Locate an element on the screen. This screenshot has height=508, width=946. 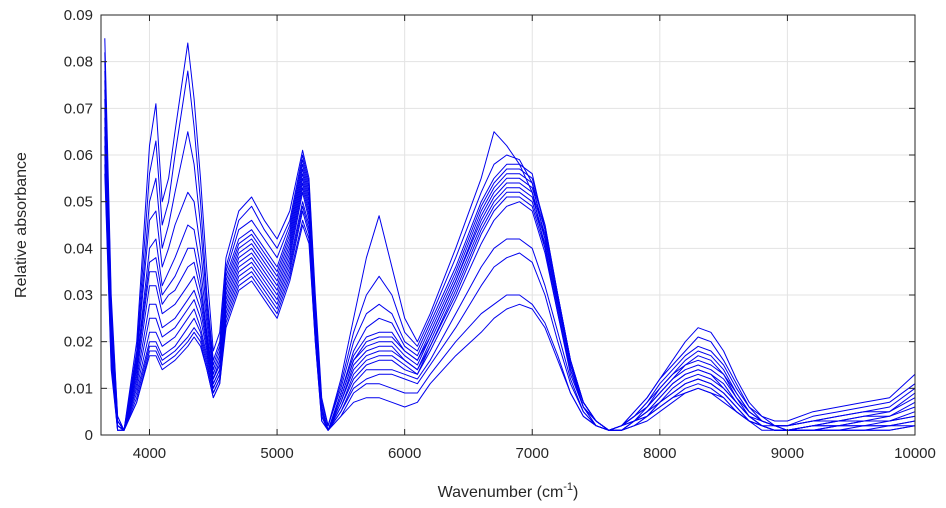
y-tick-label: 0.08 is located at coordinates (78, 62).